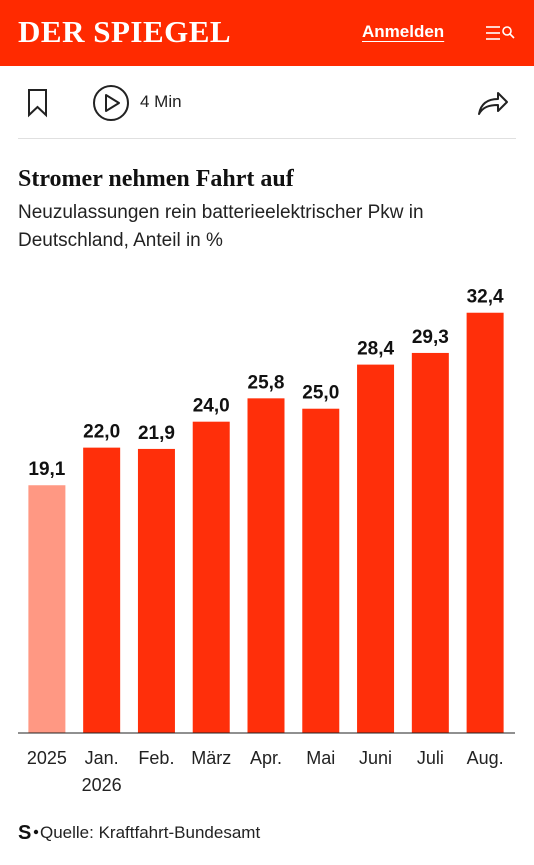 Image resolution: width=534 pixels, height=865 pixels. I want to click on value-label: 24,0, so click(211, 406).